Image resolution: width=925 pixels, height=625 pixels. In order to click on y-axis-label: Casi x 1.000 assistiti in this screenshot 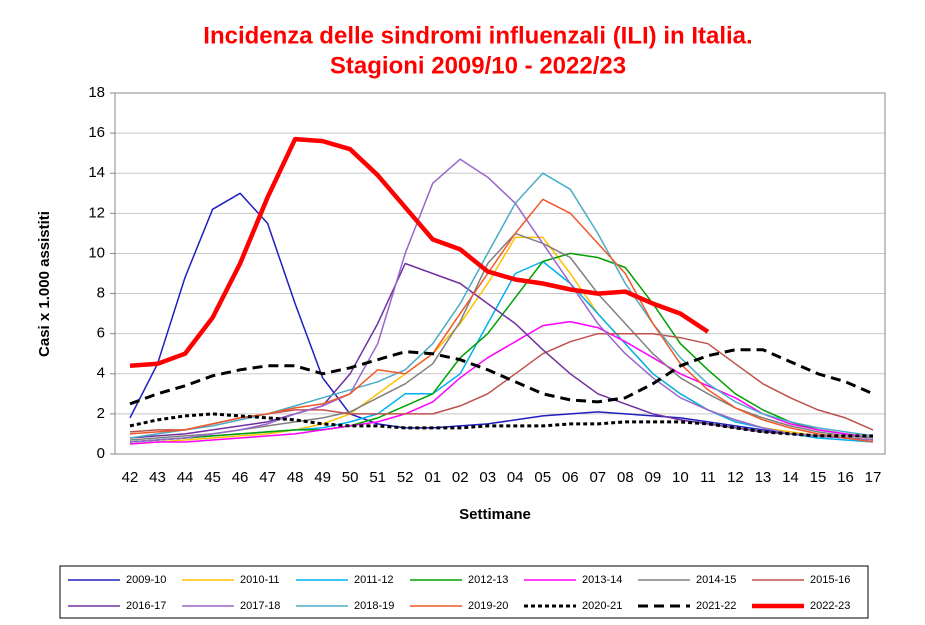, I will do `click(44, 284)`.